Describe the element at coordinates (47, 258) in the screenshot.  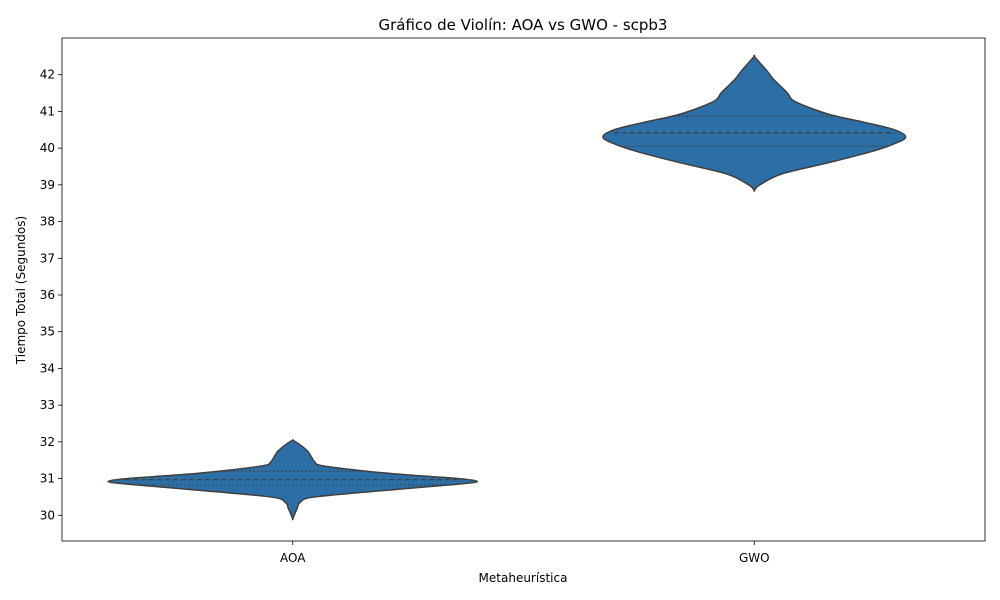
I see `y-tick-label: 37` at that location.